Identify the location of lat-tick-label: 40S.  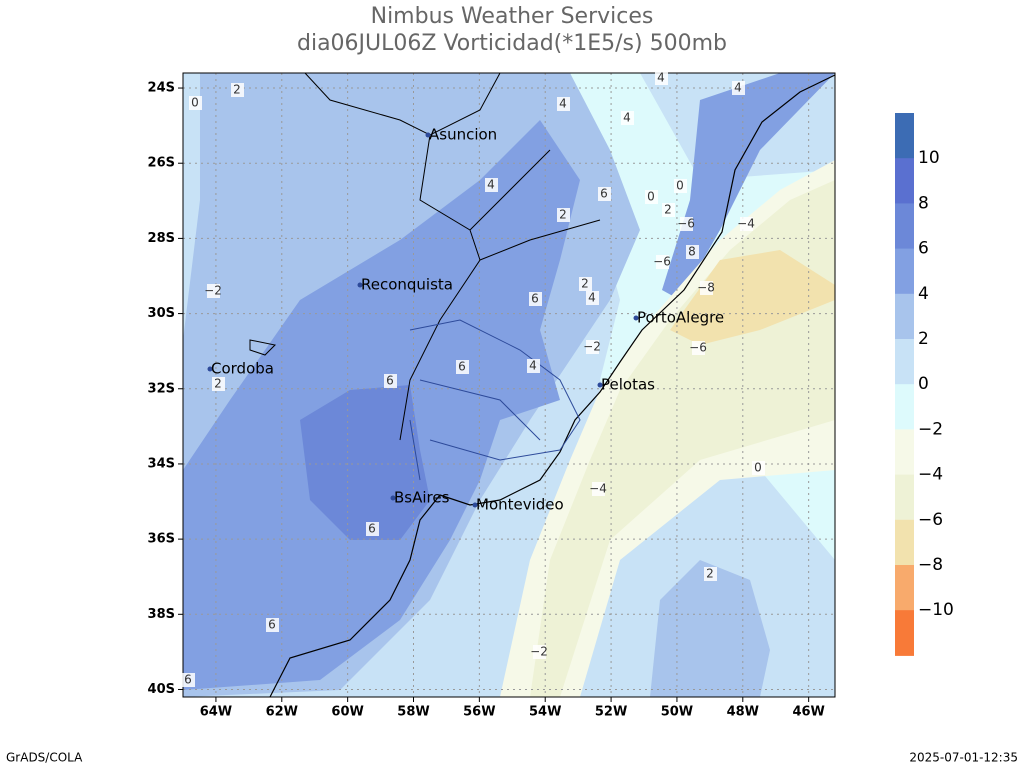
(161, 689).